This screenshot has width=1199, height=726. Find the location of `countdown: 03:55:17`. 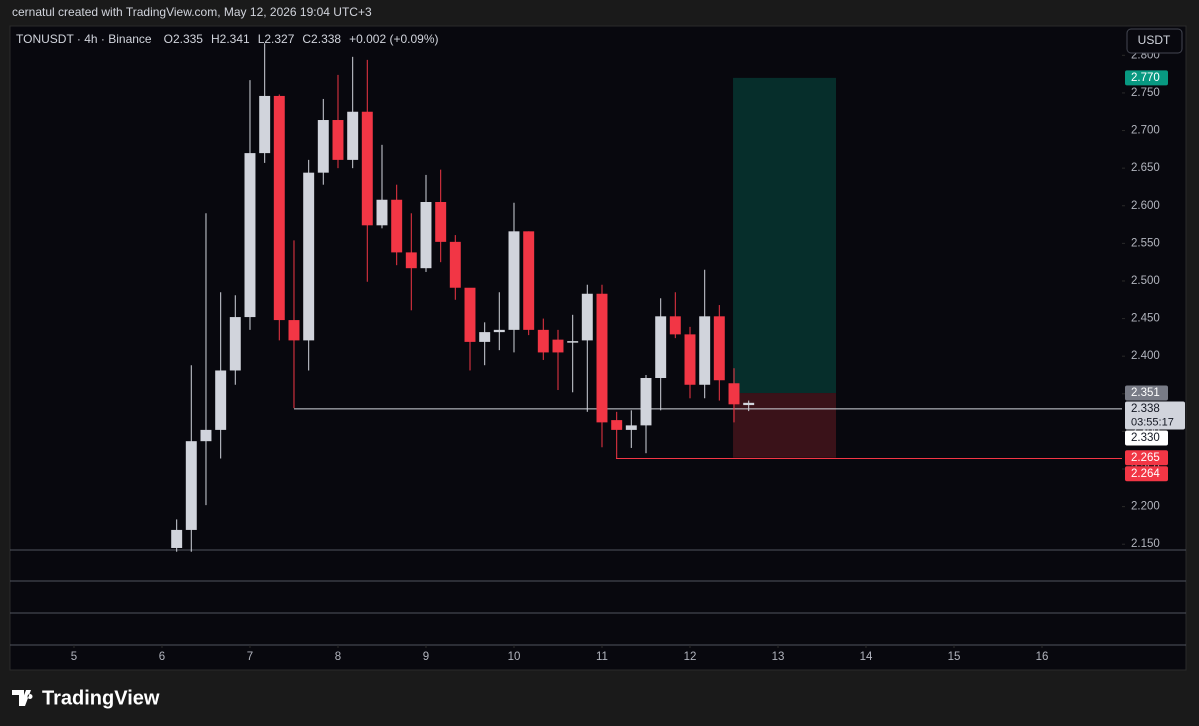

countdown: 03:55:17 is located at coordinates (1152, 422).